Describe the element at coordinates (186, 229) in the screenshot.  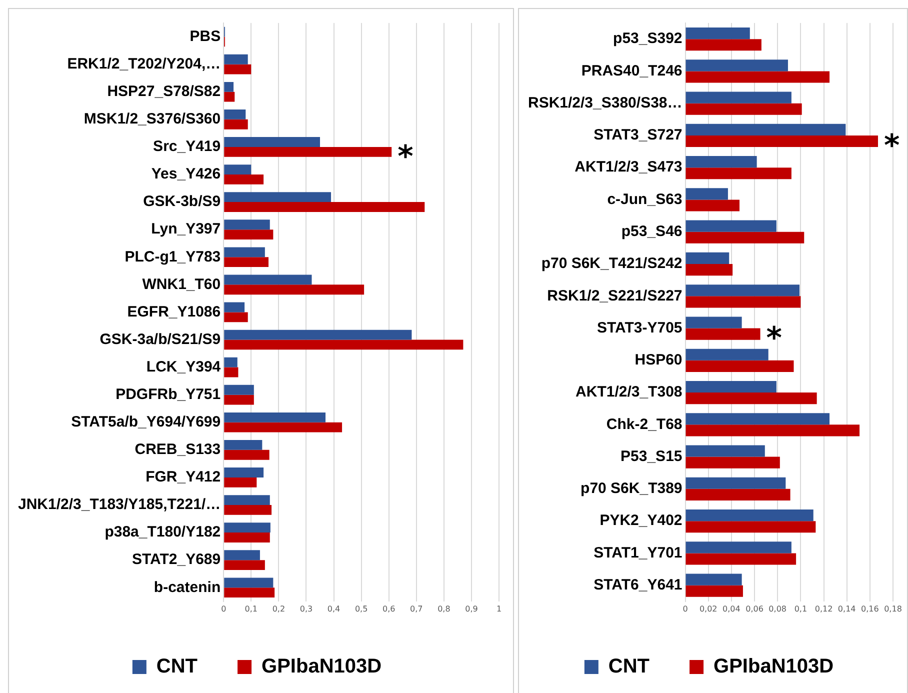
I see `y-tick-label: Lyn_Y397` at that location.